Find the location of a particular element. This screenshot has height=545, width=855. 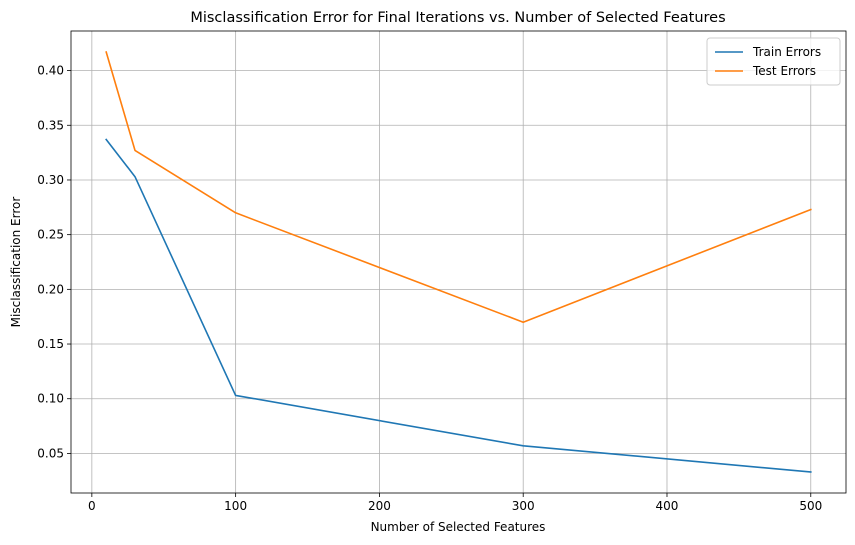

y-tick-label: 0.15 is located at coordinates (50, 344).